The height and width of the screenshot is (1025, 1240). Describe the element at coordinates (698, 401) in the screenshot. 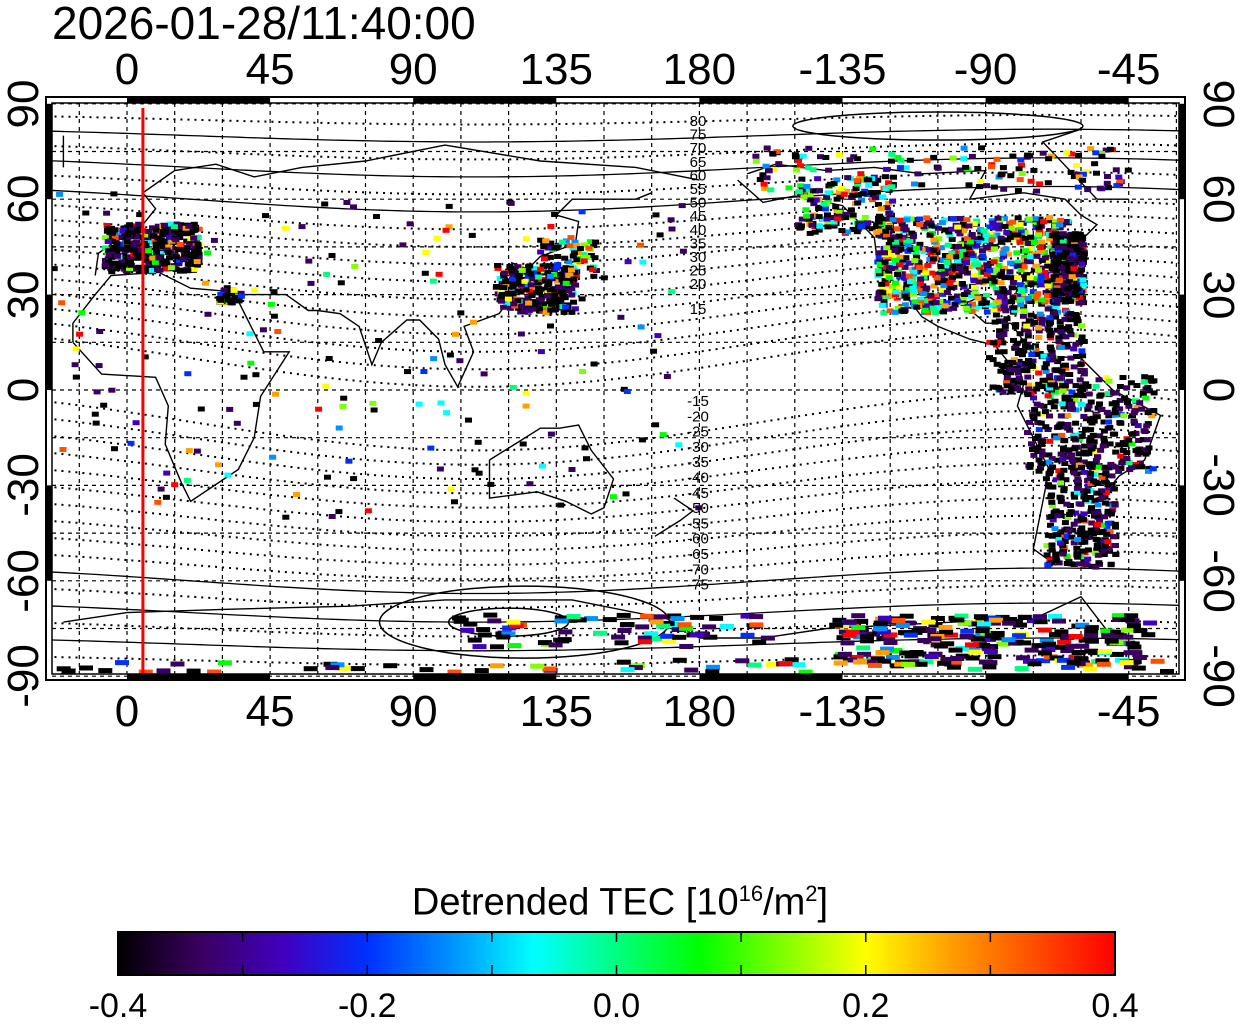

I see `maglat-label: -15` at that location.